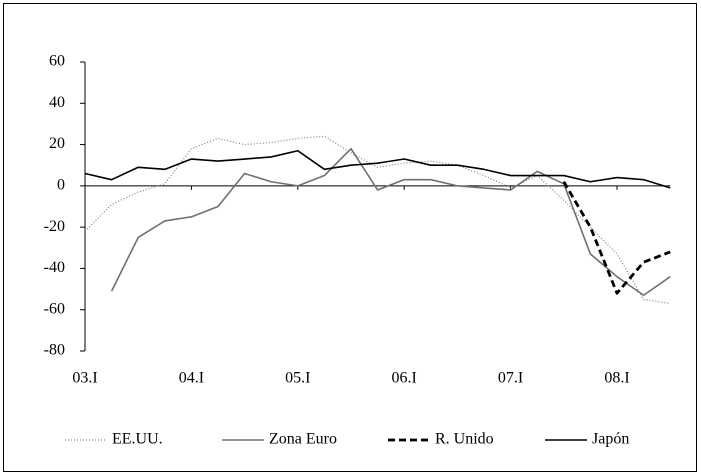 The height and width of the screenshot is (476, 701). What do you see at coordinates (57, 102) in the screenshot?
I see `y-tick-label: 40` at bounding box center [57, 102].